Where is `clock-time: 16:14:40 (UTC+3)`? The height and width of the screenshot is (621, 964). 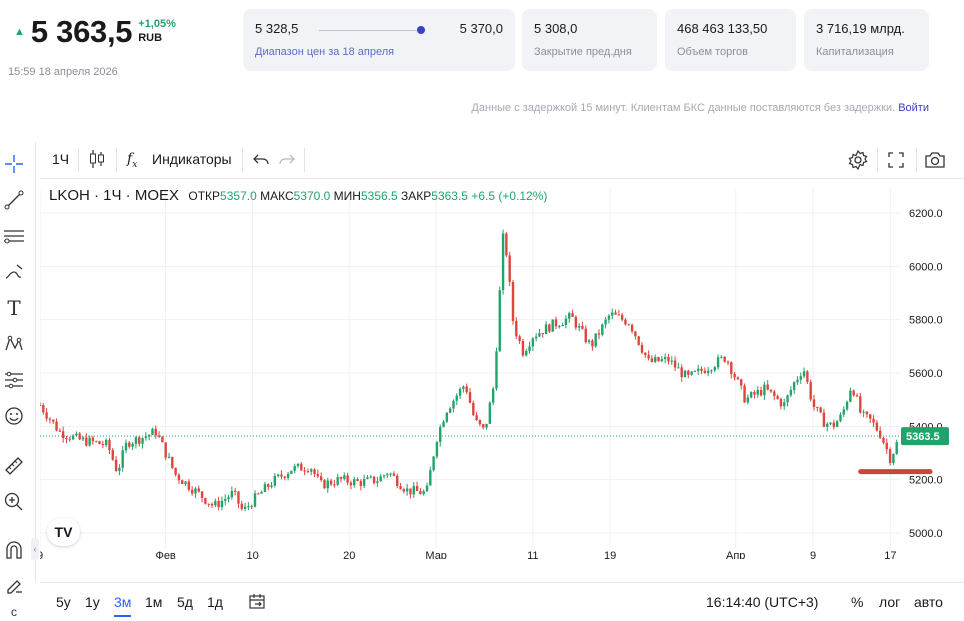
clock-time: 16:14:40 (UTC+3) is located at coordinates (762, 602).